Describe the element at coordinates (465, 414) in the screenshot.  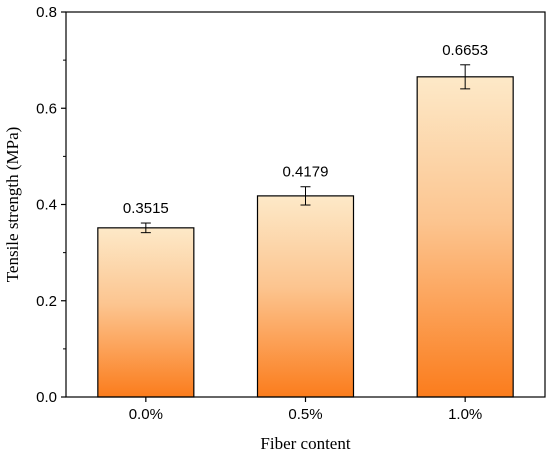
I see `x-tick-label-3: 1.0%` at that location.